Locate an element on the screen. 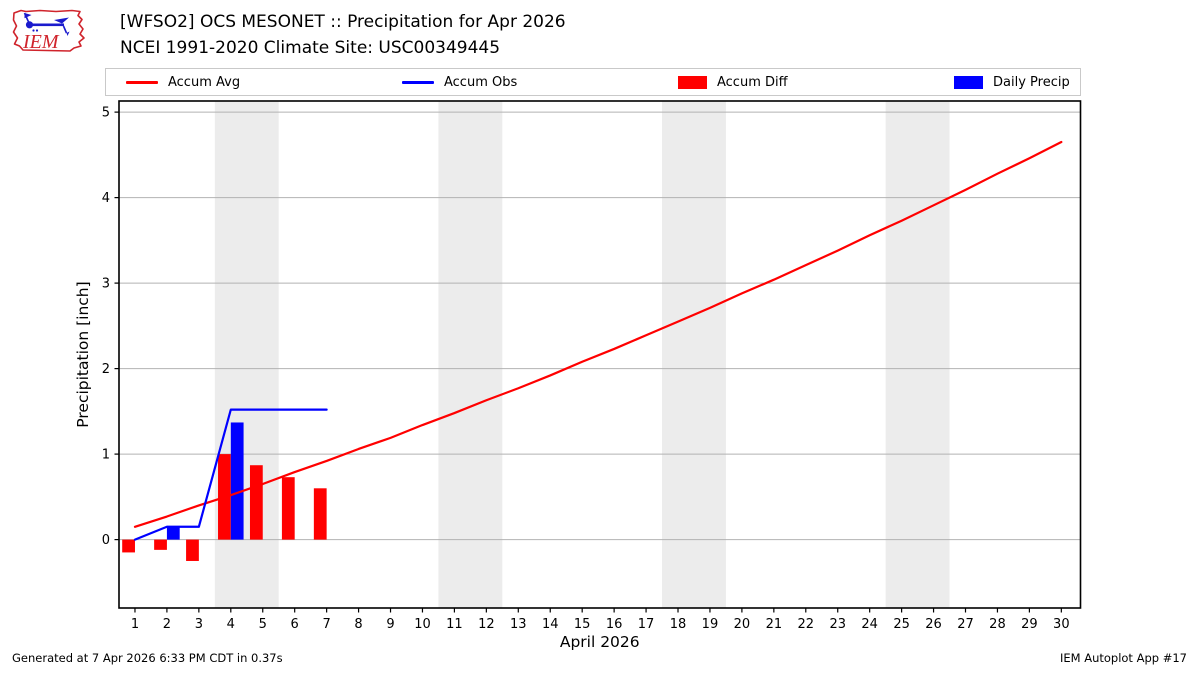 The image size is (1200, 675). iem-logo: IEM is located at coordinates (48, 31).